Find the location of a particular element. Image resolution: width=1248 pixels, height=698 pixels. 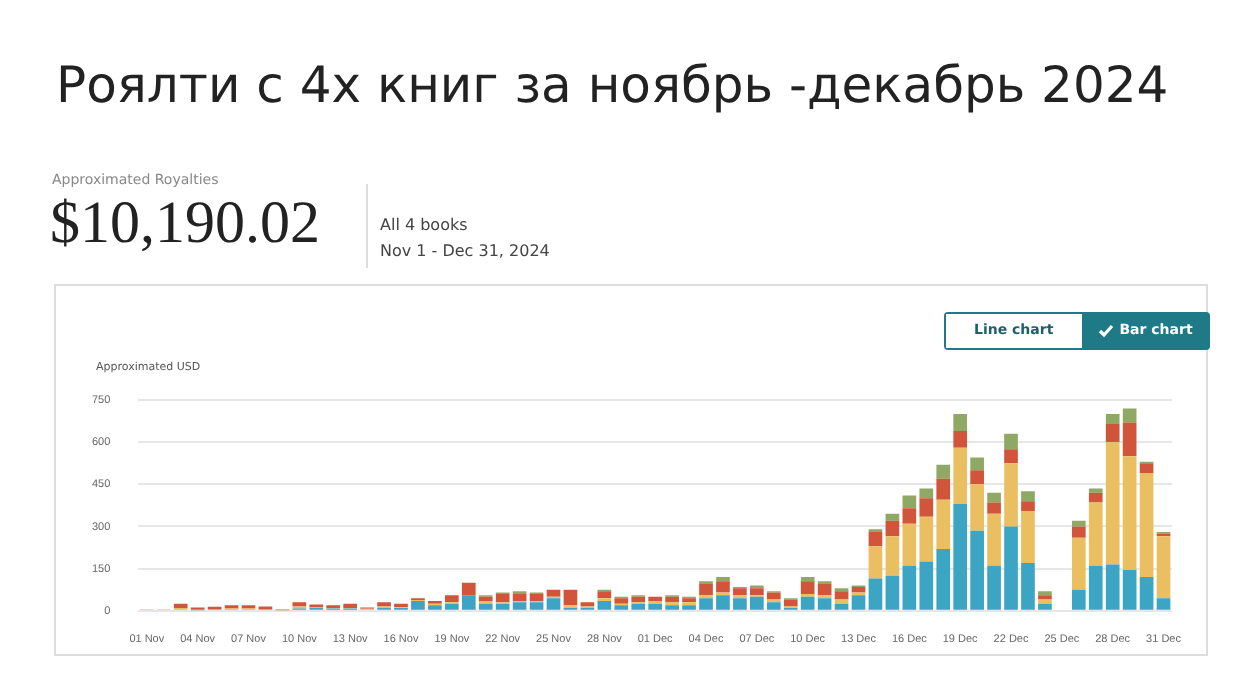

text: Nov 1 - Dec 31, 2024 is located at coordinates (465, 251).